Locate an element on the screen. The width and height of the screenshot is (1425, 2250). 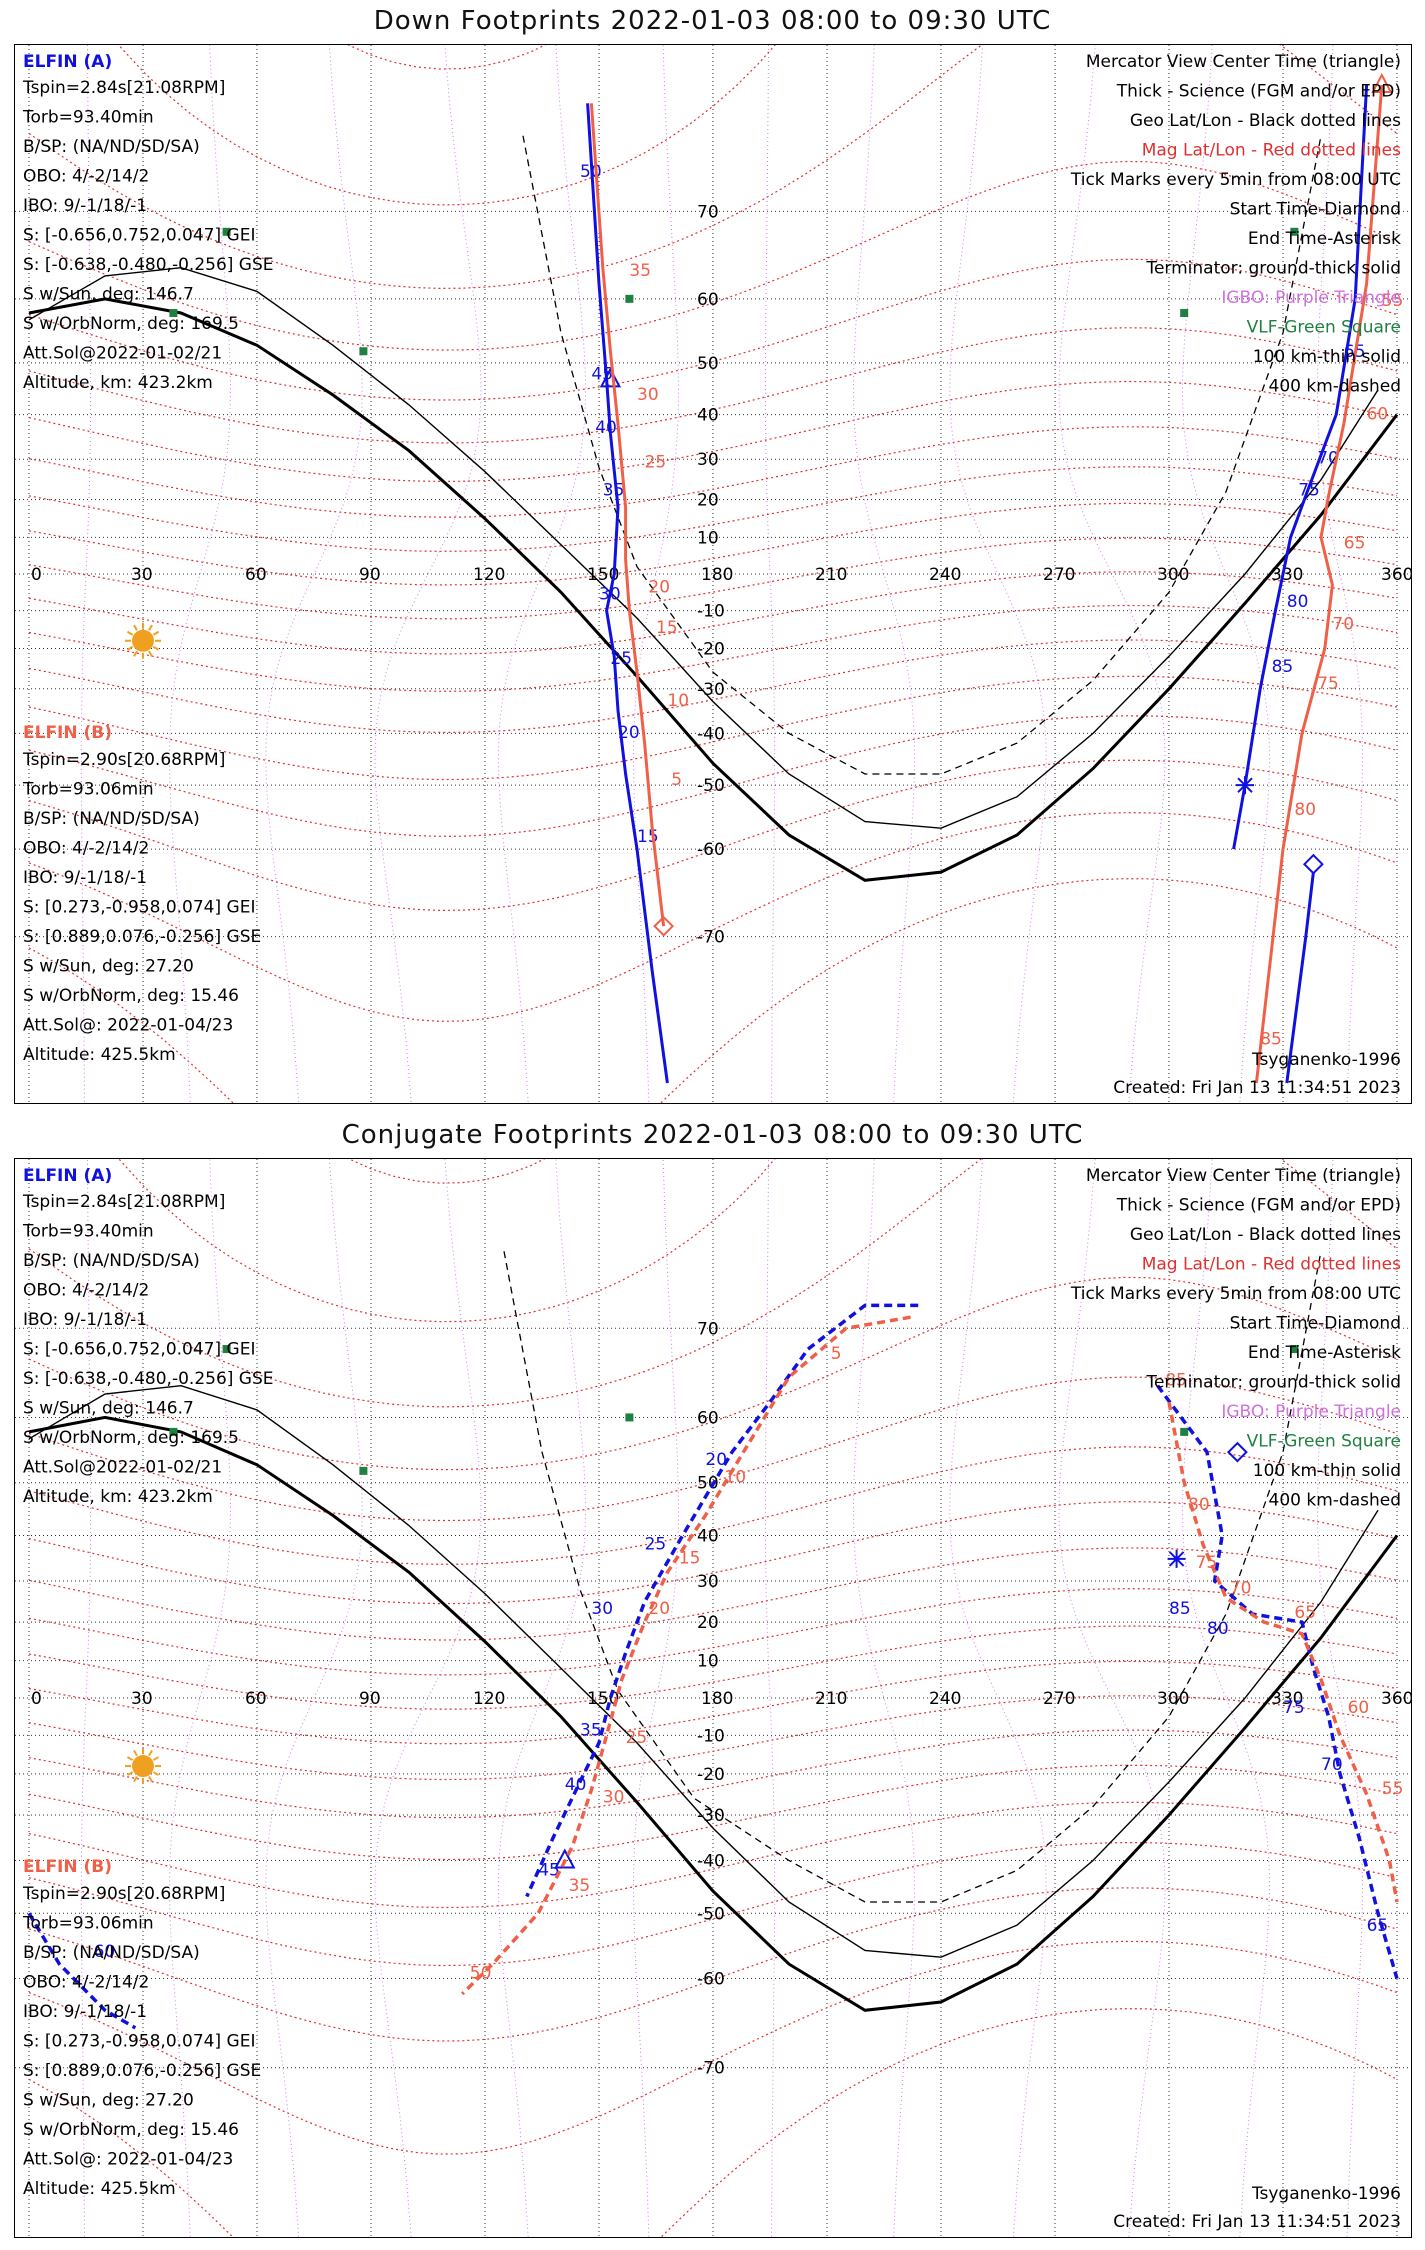
elfin-a-info-line: Att.Sol@2022-01-02/21 is located at coordinates (122, 1468).